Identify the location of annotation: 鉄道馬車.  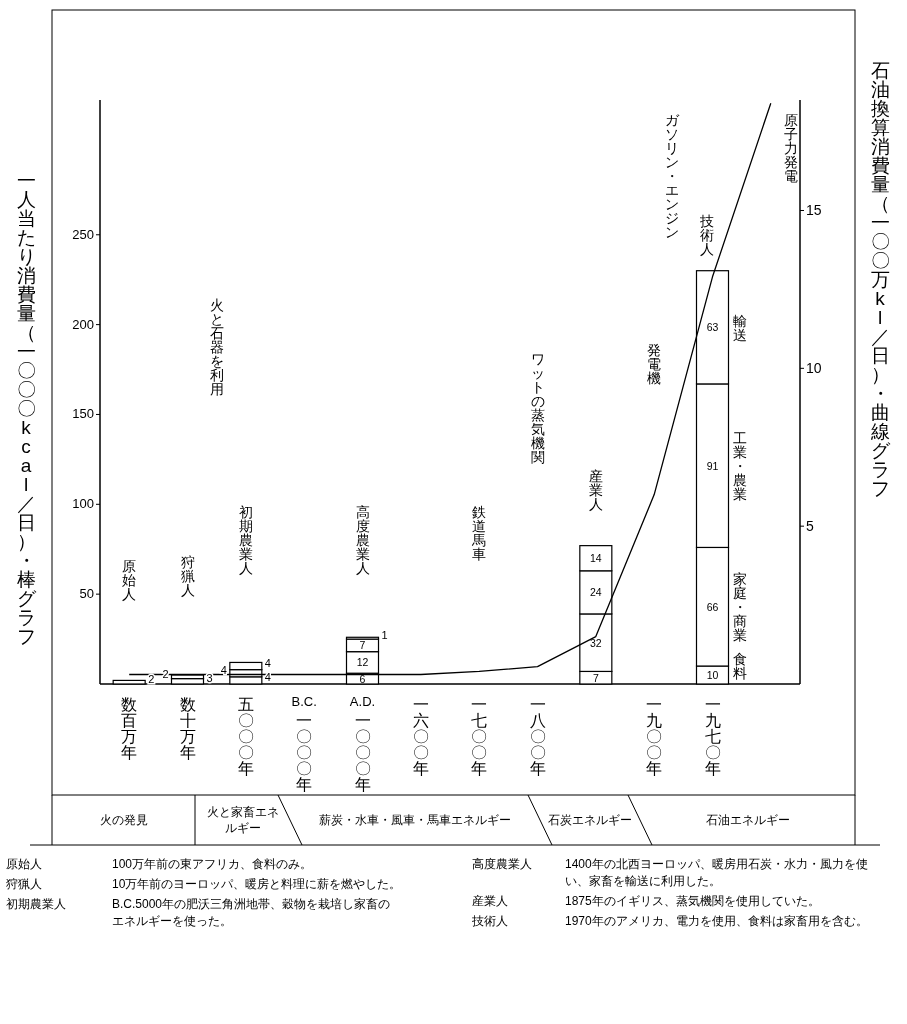
(479, 532).